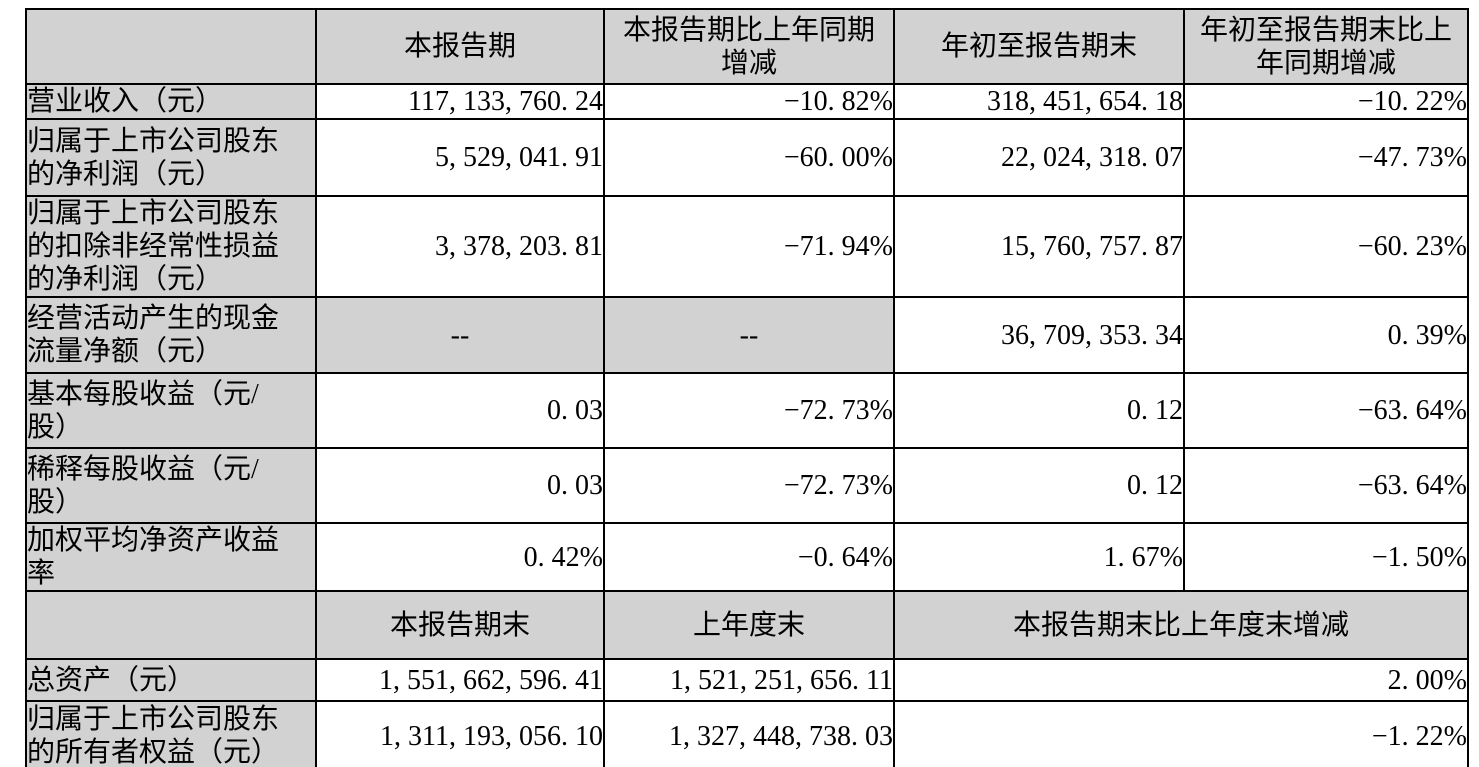  I want to click on col-header-ytd: 年初至报告期末, so click(1039, 46).